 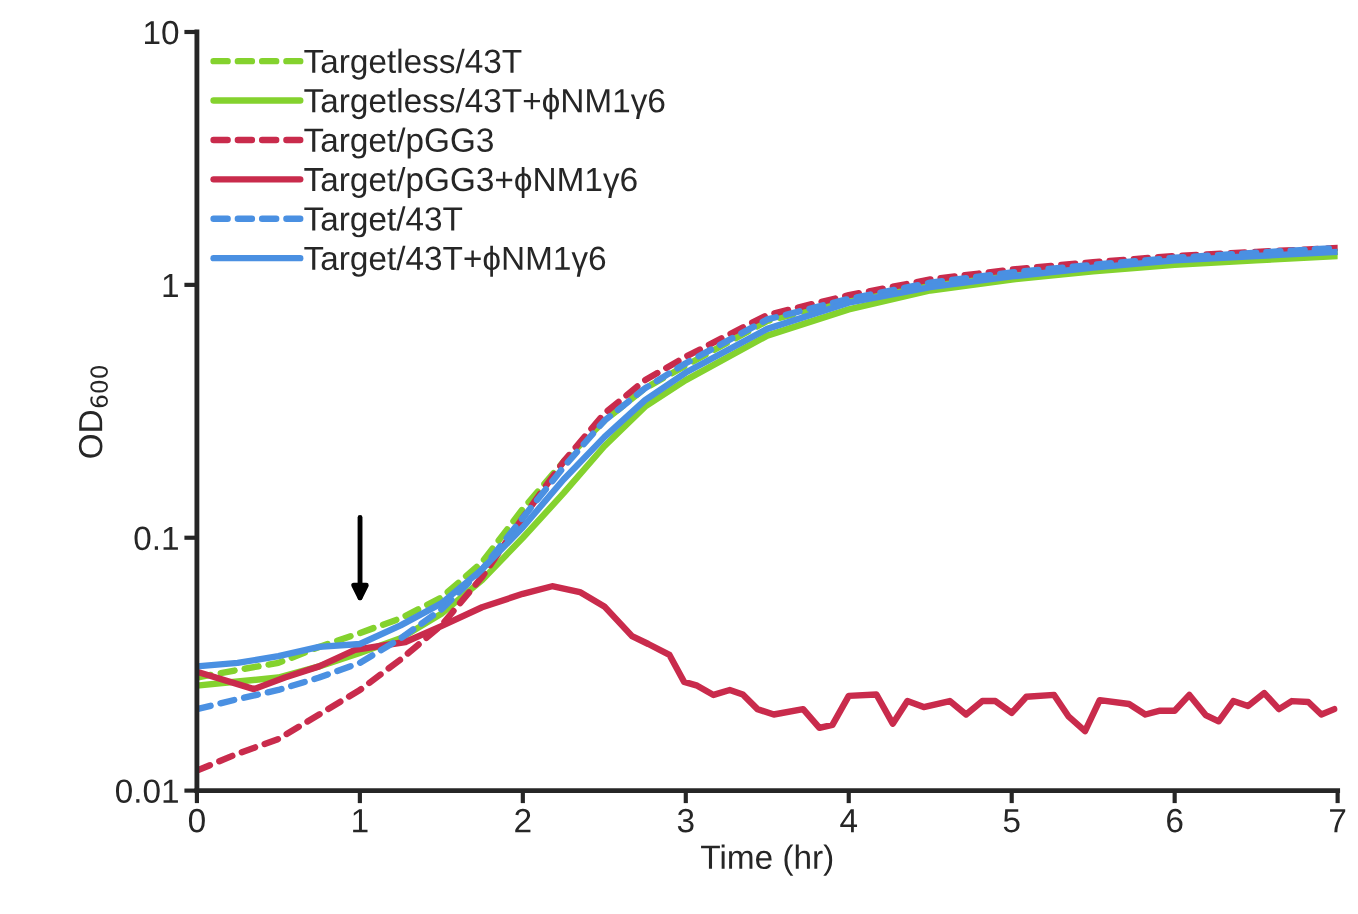 I want to click on x-tick-label: 7, so click(x=1338, y=821).